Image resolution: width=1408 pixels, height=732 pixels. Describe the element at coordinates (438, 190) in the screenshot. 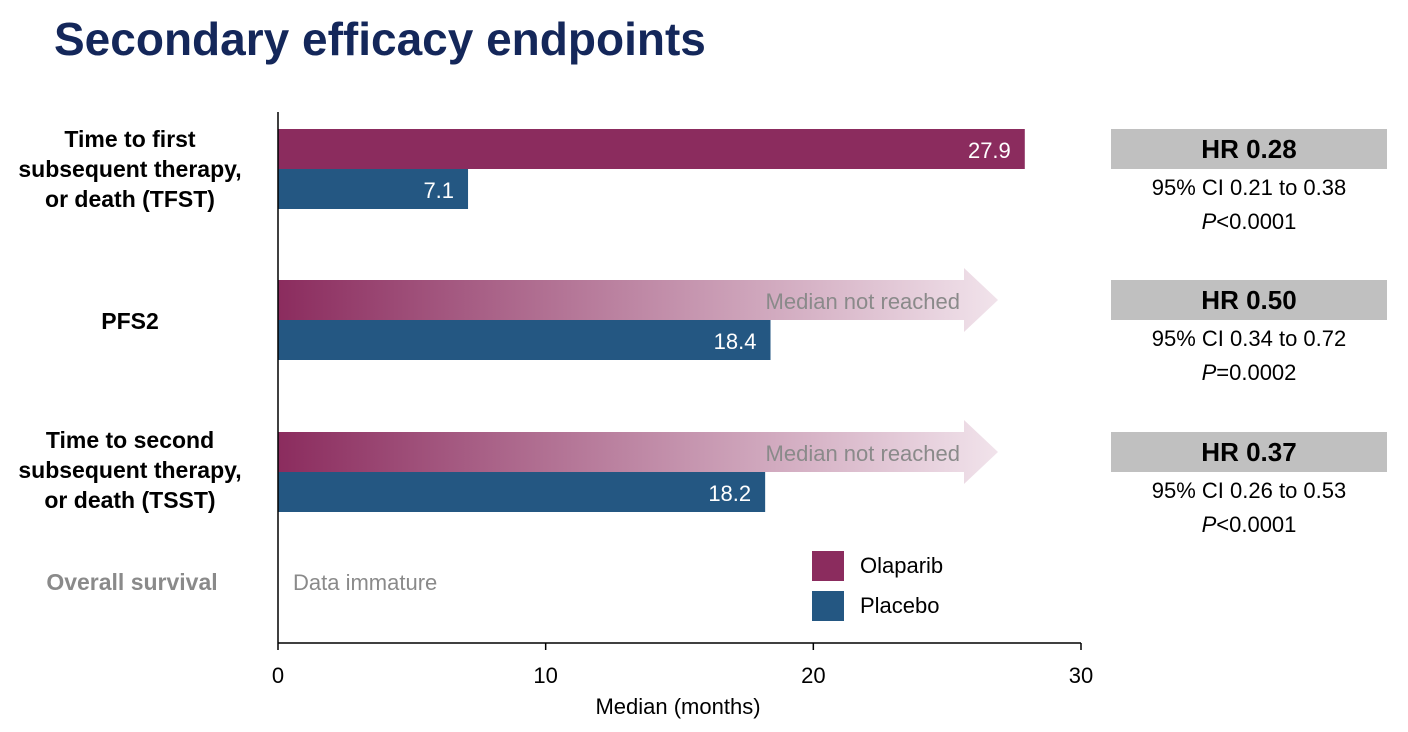

I see `data-label-placebo: 7.1` at that location.